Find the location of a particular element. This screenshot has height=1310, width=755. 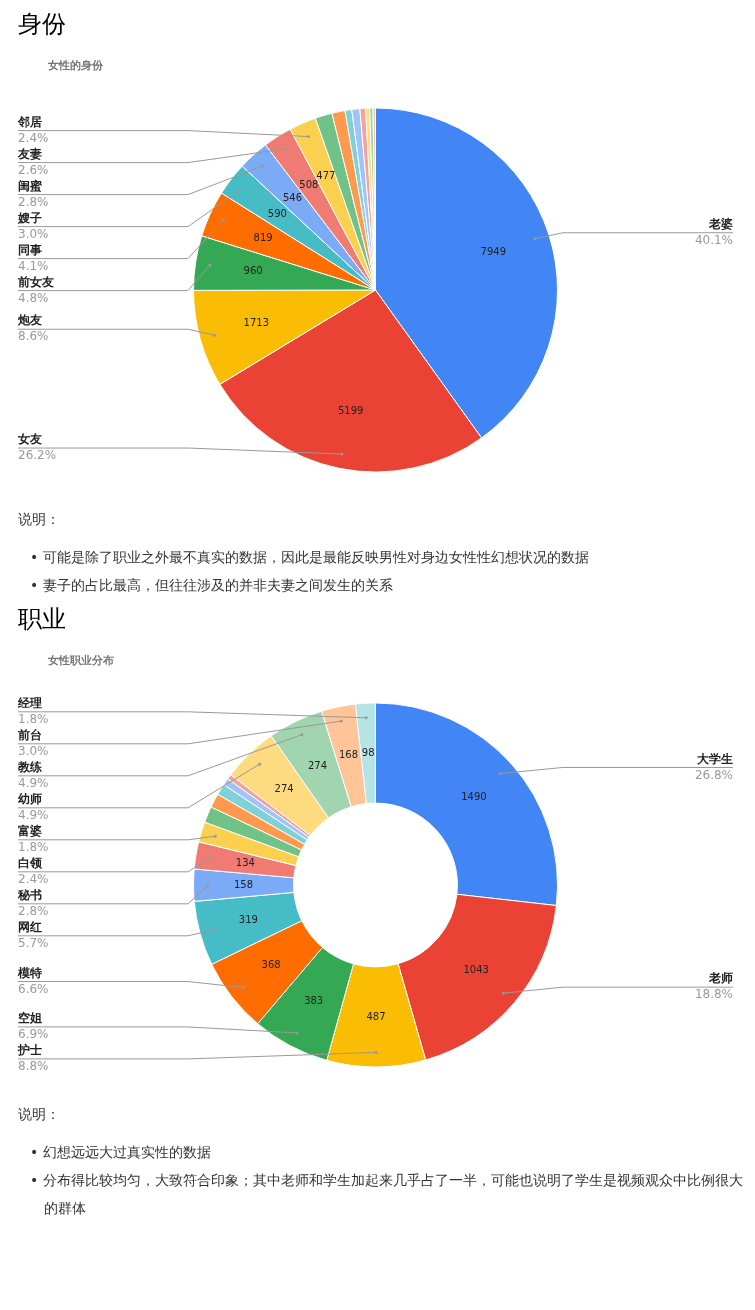

slice-label: 友妻 is located at coordinates (29, 153).